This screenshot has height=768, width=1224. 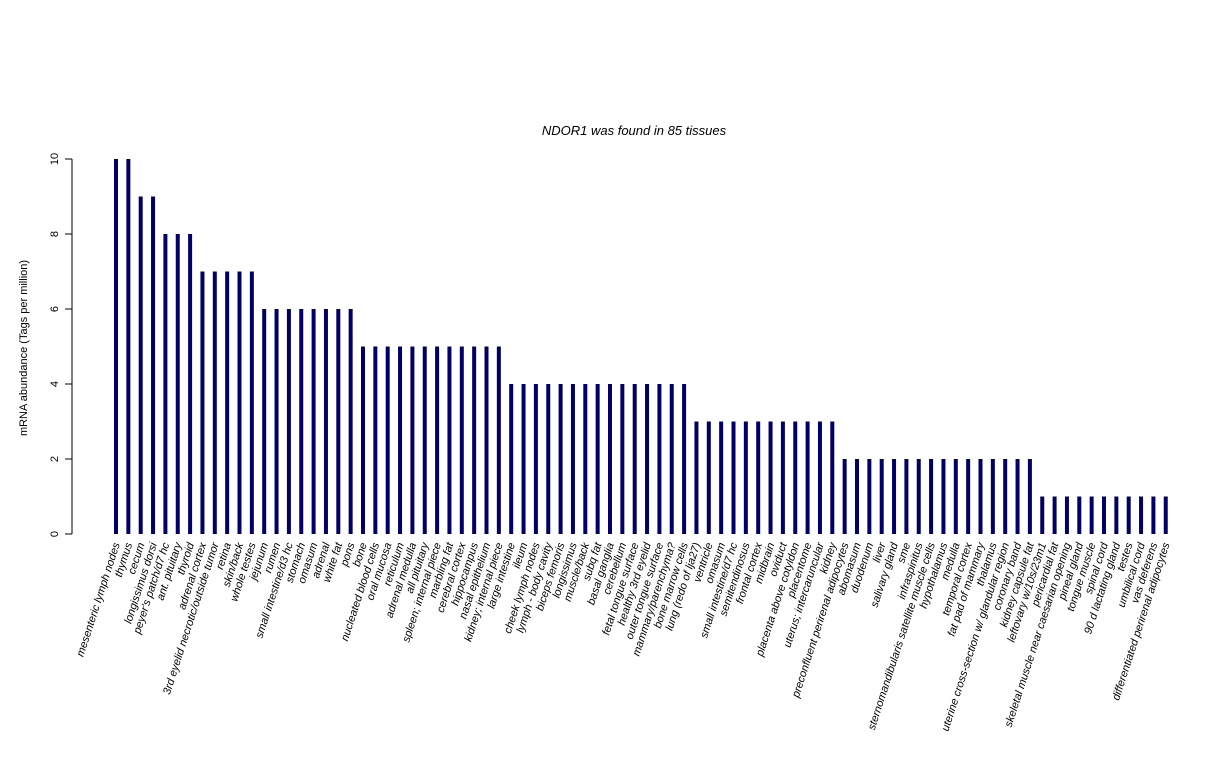 What do you see at coordinates (55, 459) in the screenshot?
I see `y-tick-label: 2` at bounding box center [55, 459].